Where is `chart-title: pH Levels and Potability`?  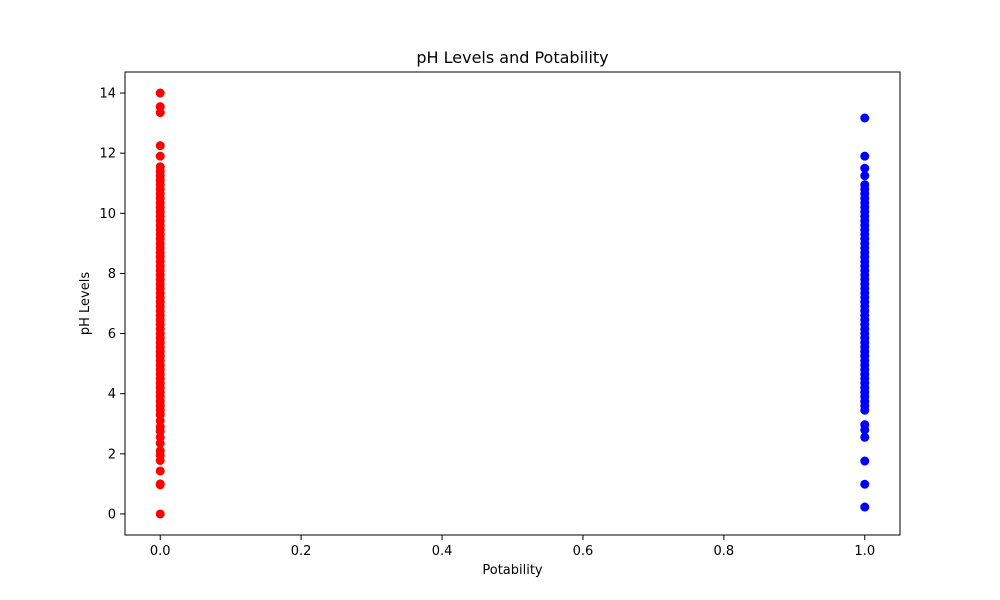
chart-title: pH Levels and Potability is located at coordinates (512, 57).